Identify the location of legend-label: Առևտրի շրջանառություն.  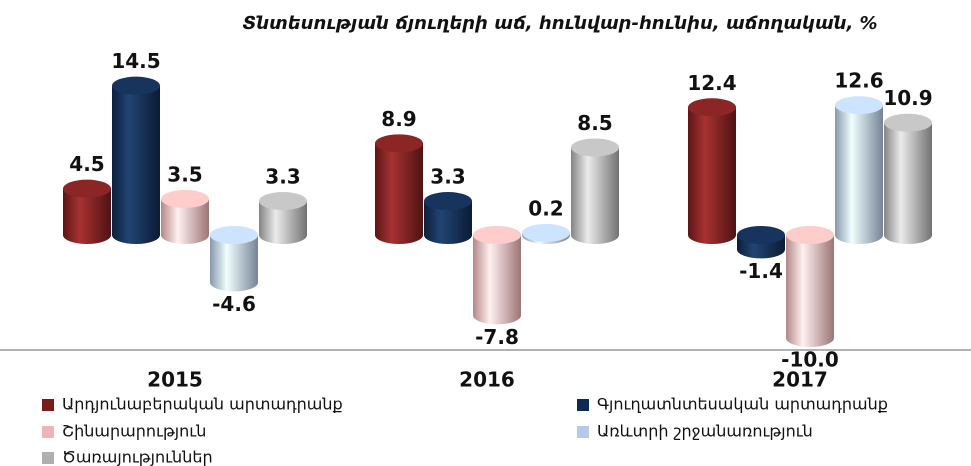
(705, 431).